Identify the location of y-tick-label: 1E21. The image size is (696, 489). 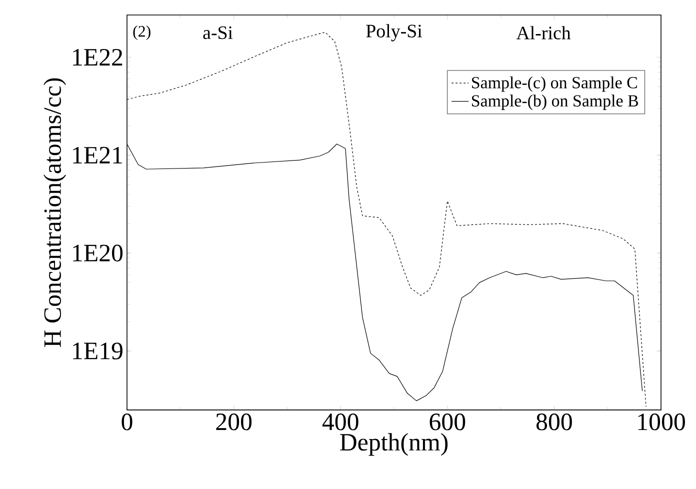
(97, 155).